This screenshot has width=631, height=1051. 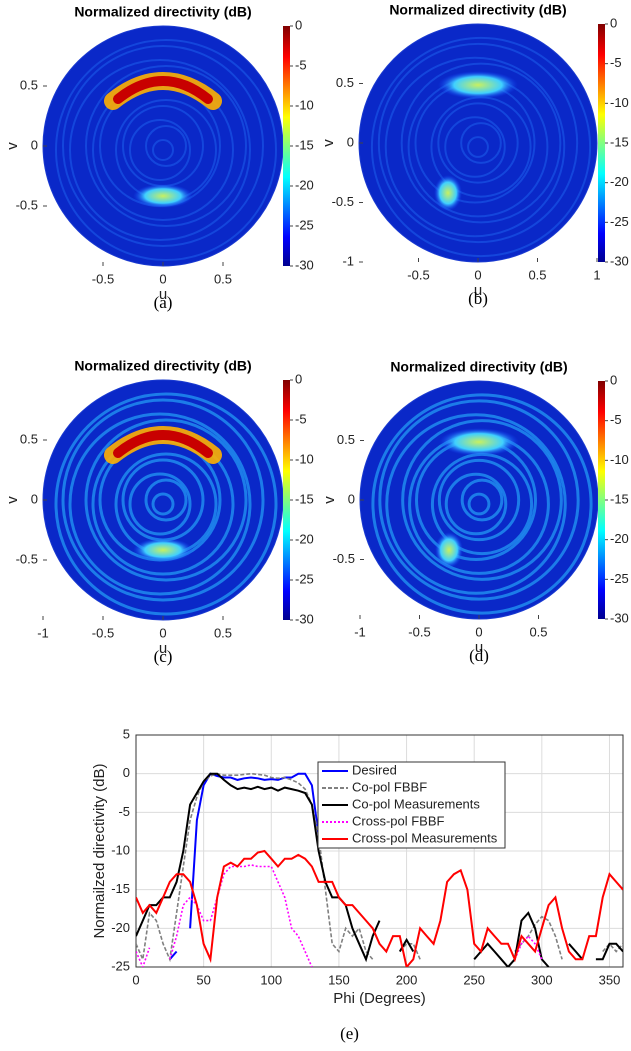 I want to click on colorbar-tick-label: -30, so click(x=619, y=260).